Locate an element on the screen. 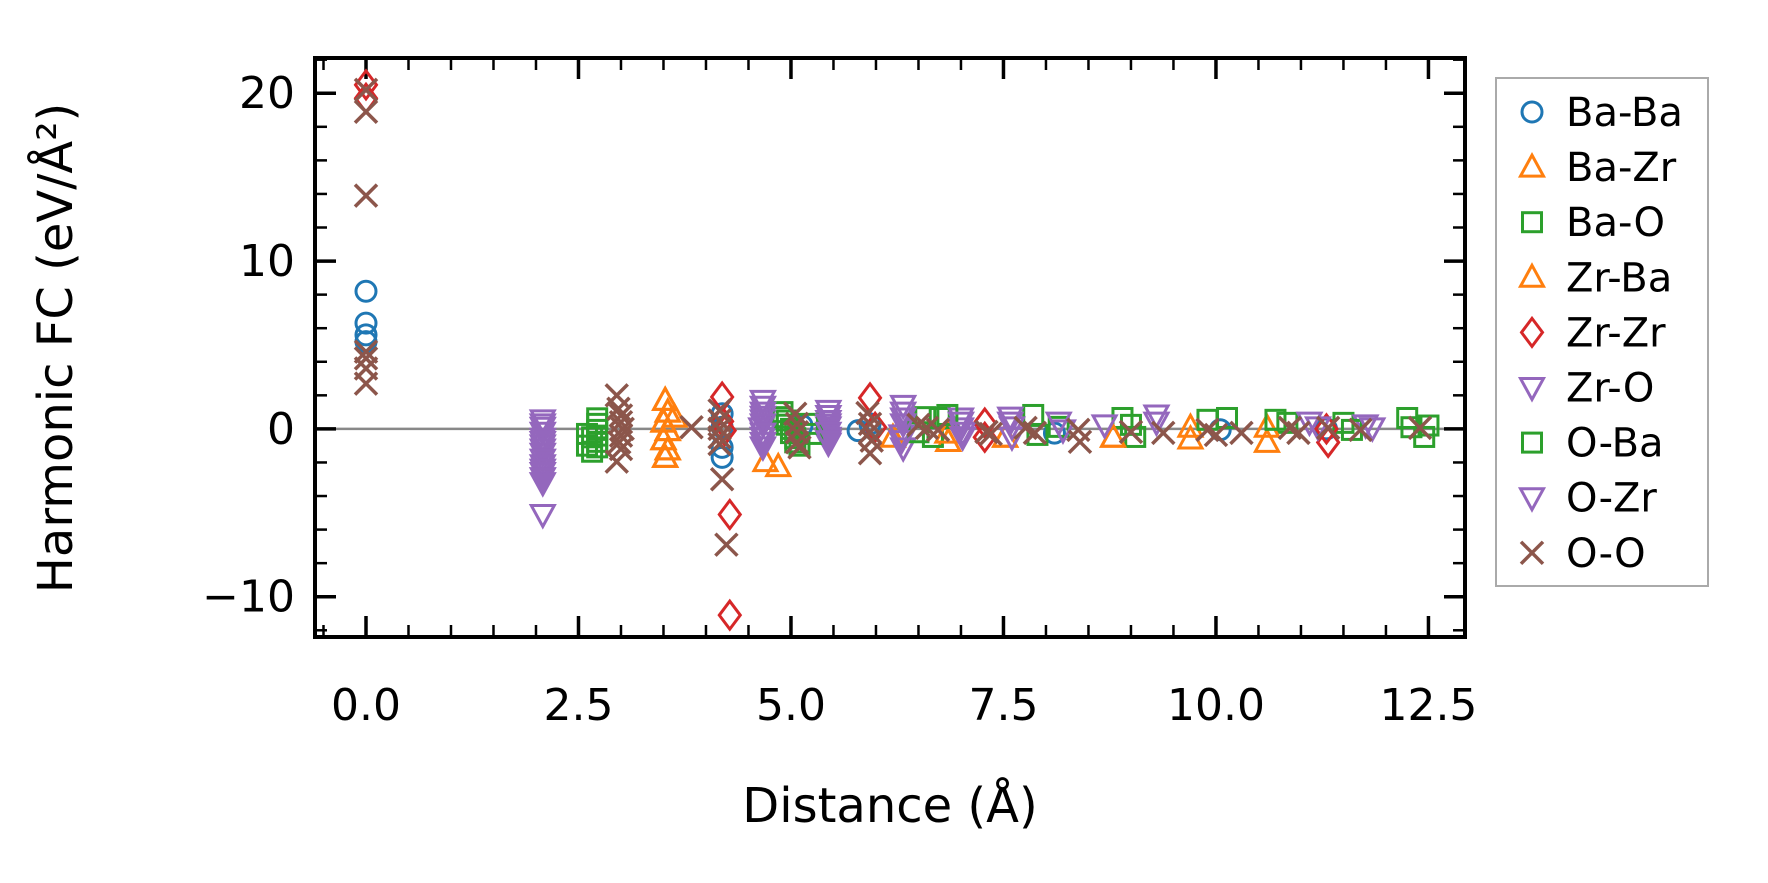  diamond-icon is located at coordinates (1532, 332).